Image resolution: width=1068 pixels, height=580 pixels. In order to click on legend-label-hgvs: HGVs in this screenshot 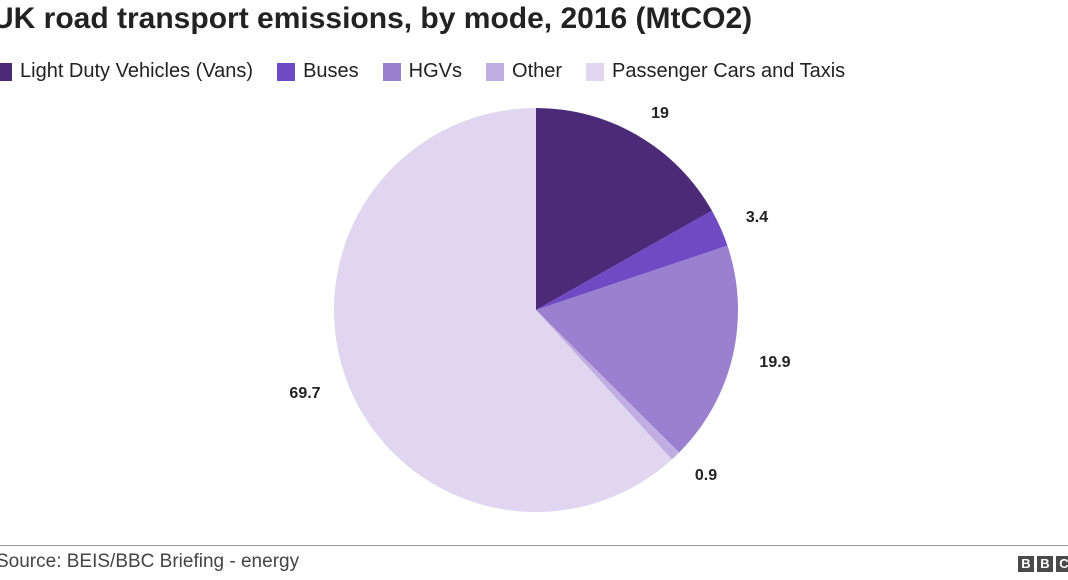, I will do `click(435, 71)`.